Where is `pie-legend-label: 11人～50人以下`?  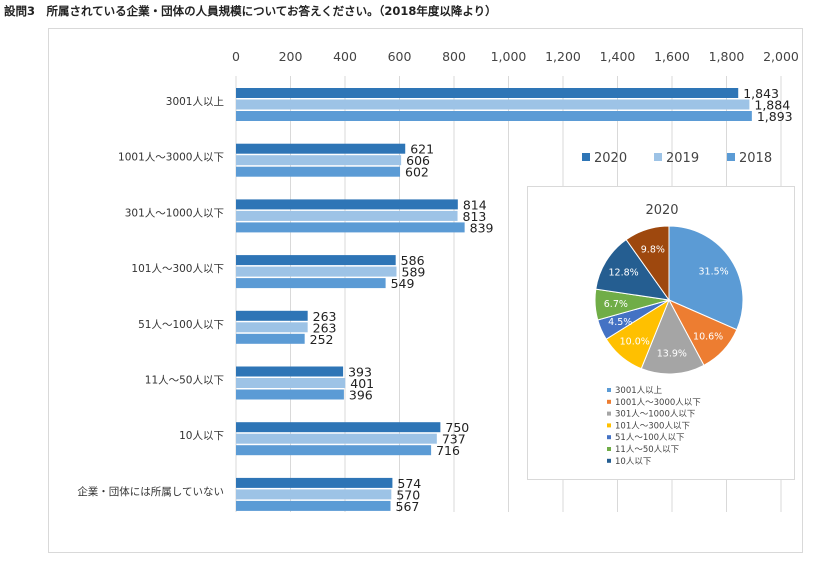 pie-legend-label: 11人～50人以下 is located at coordinates (647, 450).